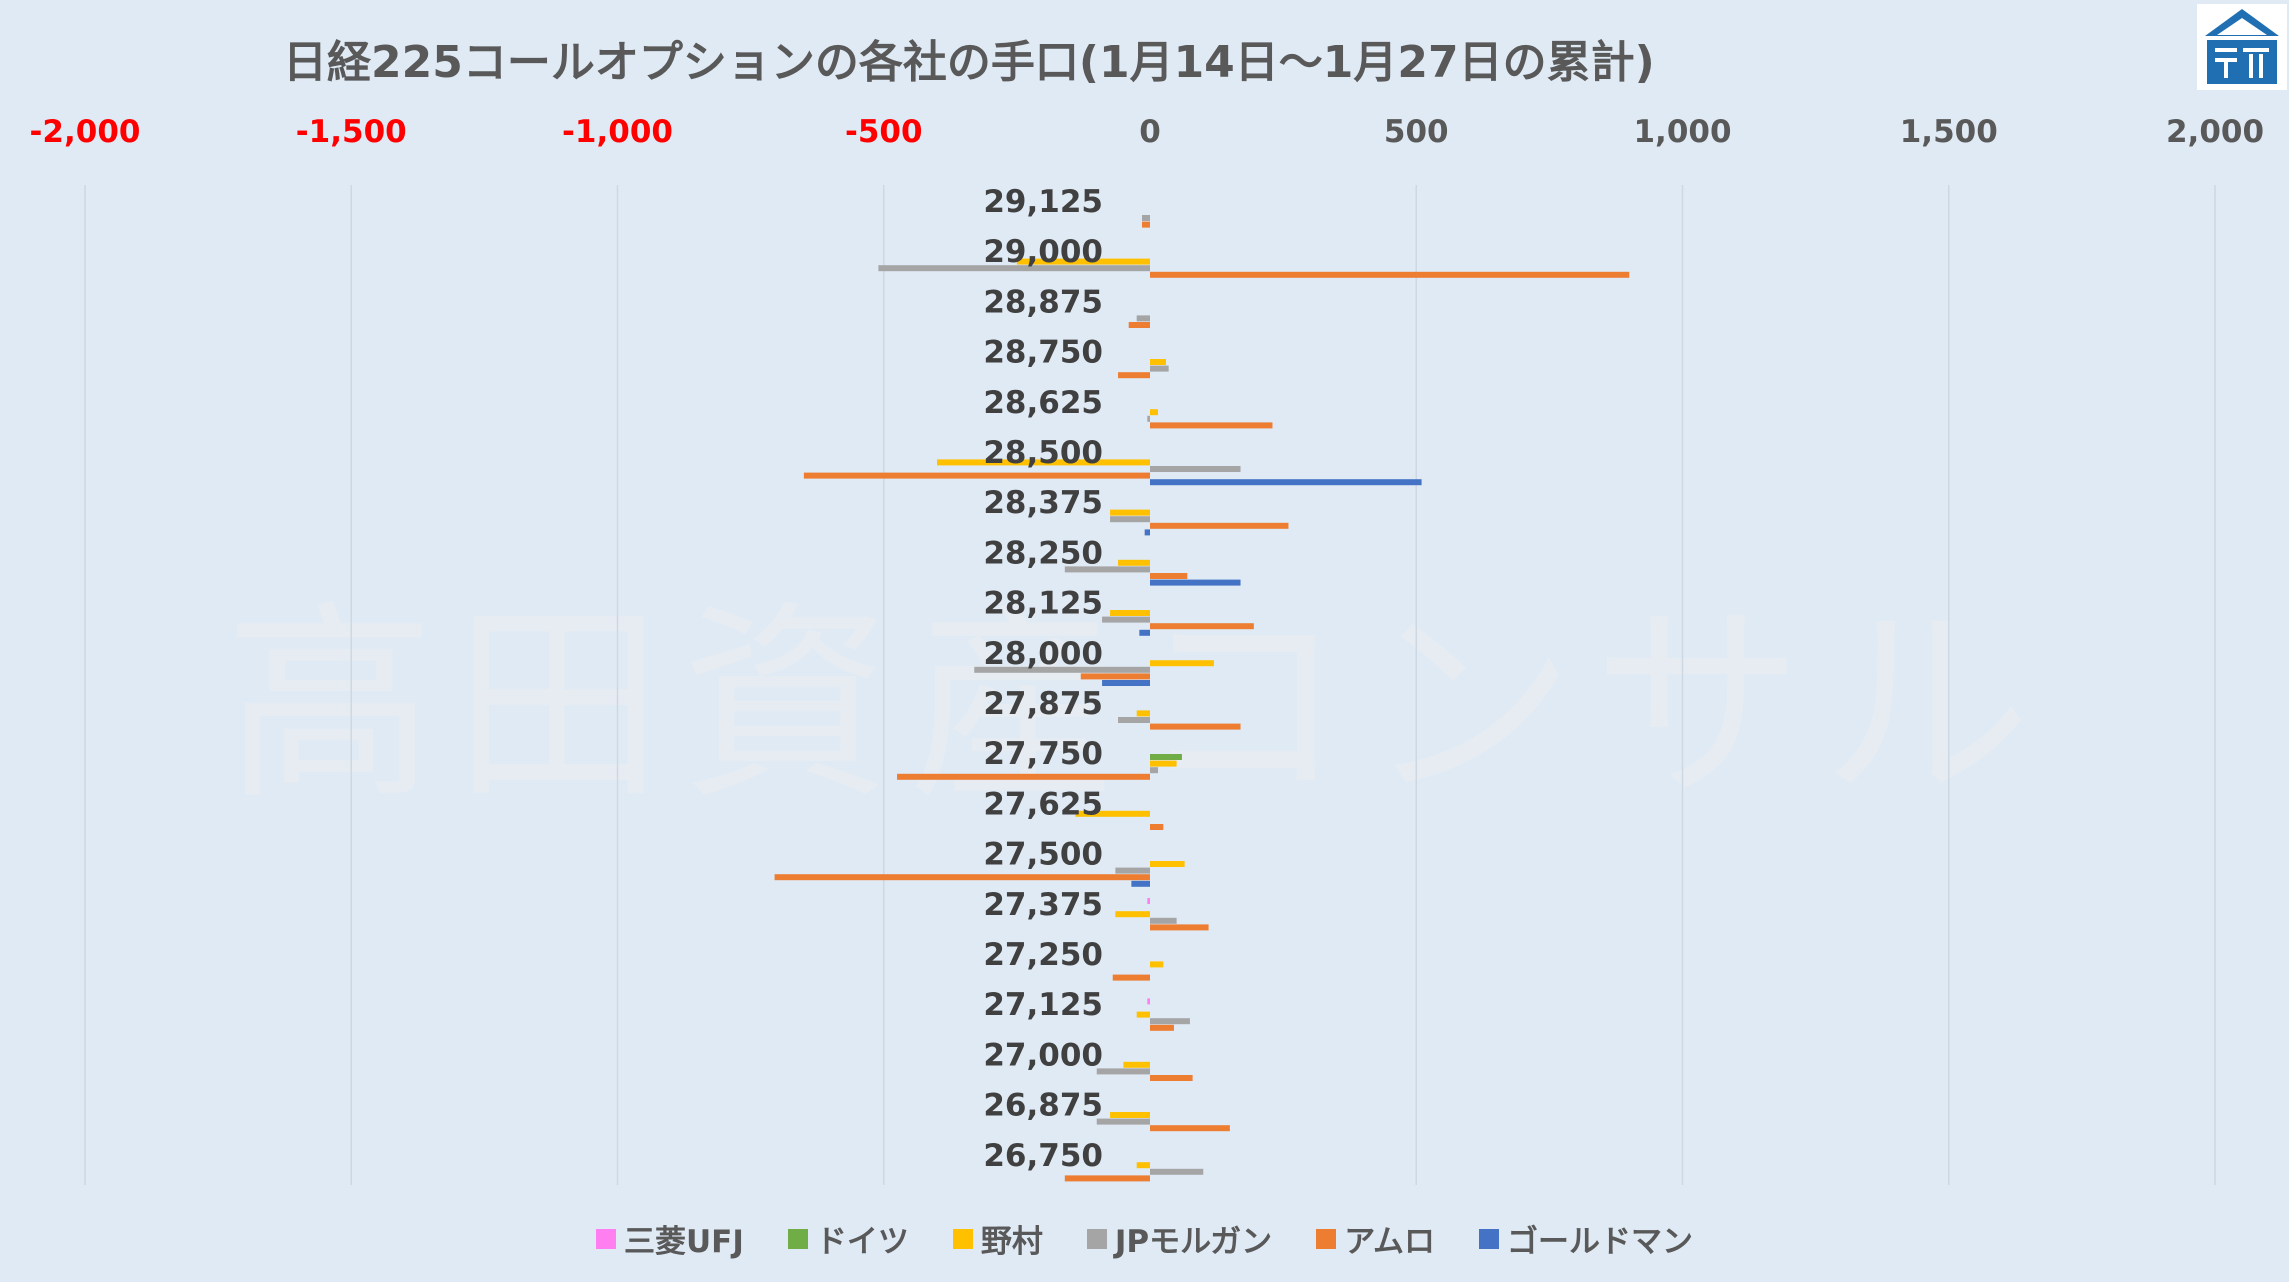  What do you see at coordinates (1043, 704) in the screenshot?
I see `y-category-label: 27,875` at bounding box center [1043, 704].